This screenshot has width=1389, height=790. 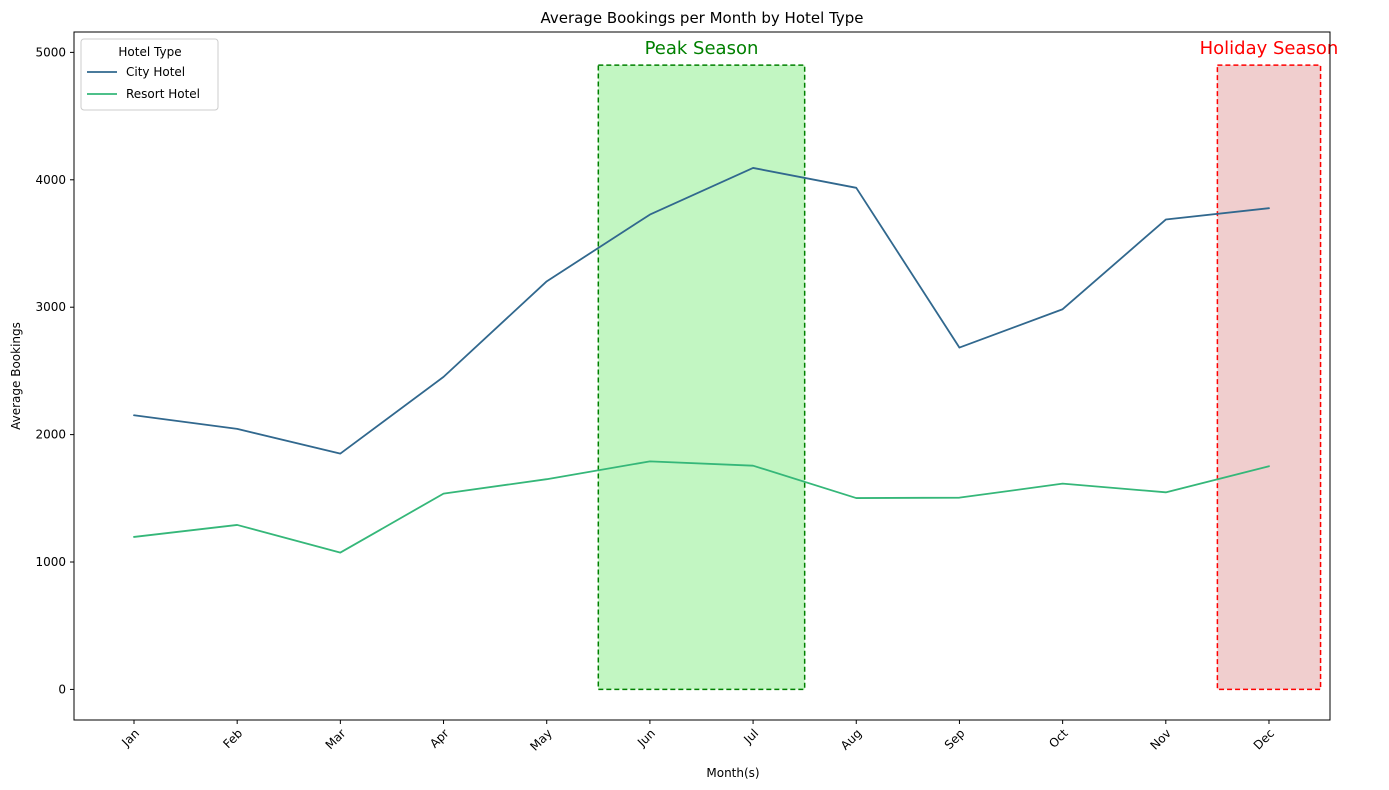 I want to click on x-tick-label: May, so click(x=540, y=739).